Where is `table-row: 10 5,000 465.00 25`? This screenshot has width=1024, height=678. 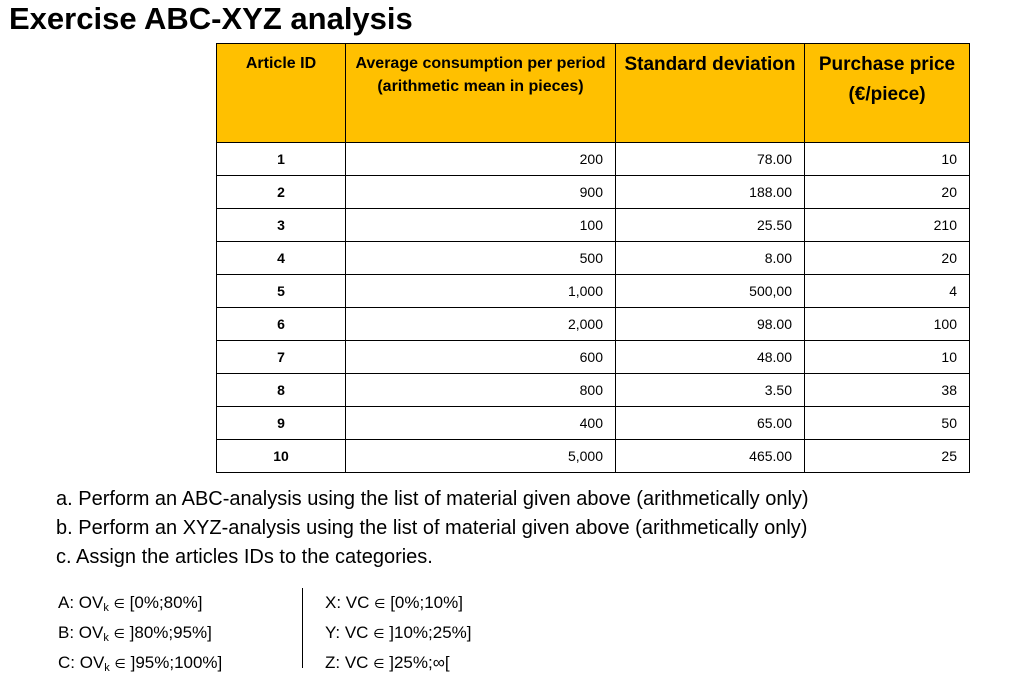 table-row: 10 5,000 465.00 25 is located at coordinates (593, 456).